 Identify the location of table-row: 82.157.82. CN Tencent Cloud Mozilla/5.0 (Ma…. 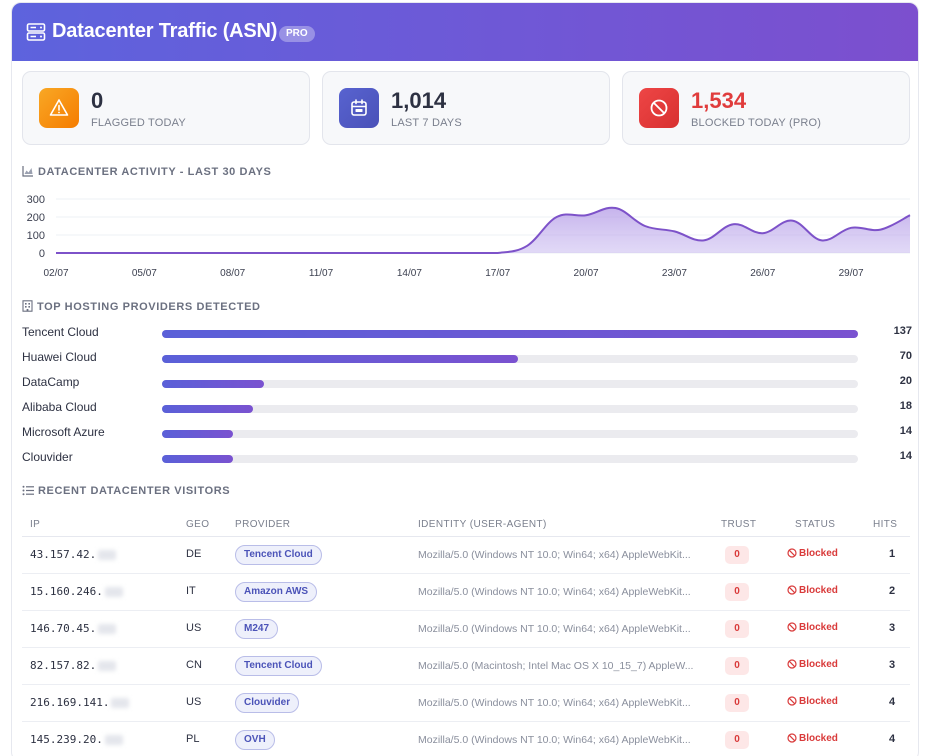
(466, 666).